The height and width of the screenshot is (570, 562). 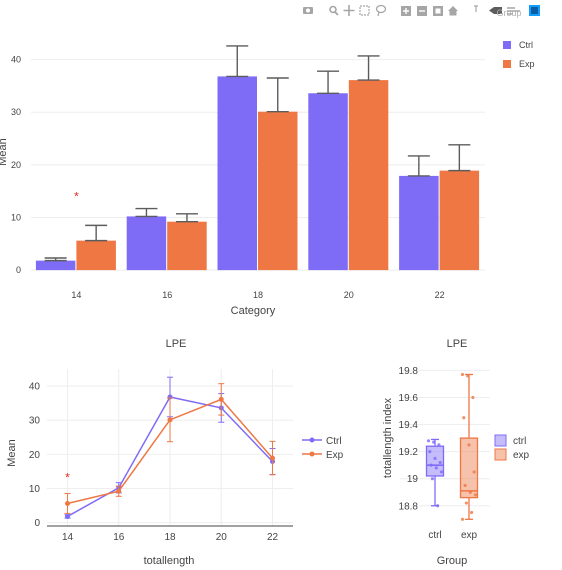 I want to click on box-legend-exp: exp, so click(x=521, y=455).